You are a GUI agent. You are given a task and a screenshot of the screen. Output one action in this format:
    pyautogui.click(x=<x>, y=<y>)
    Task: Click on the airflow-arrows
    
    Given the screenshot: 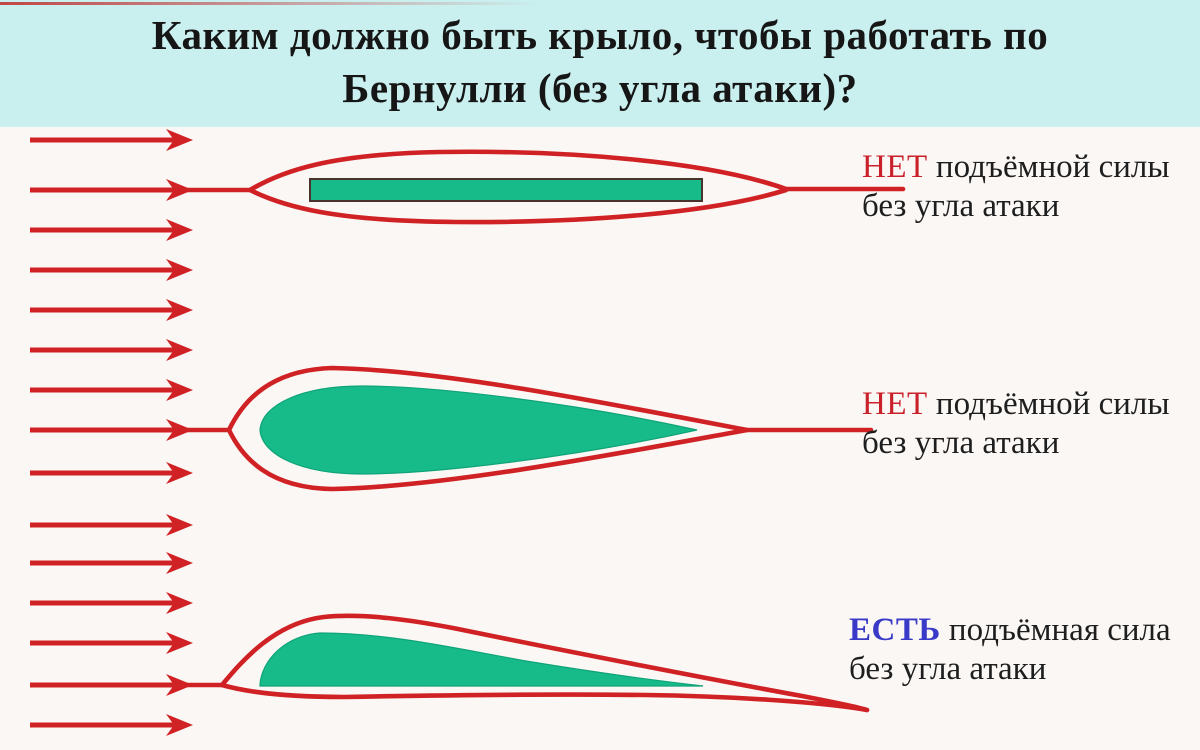 What is the action you would take?
    pyautogui.click(x=111, y=432)
    